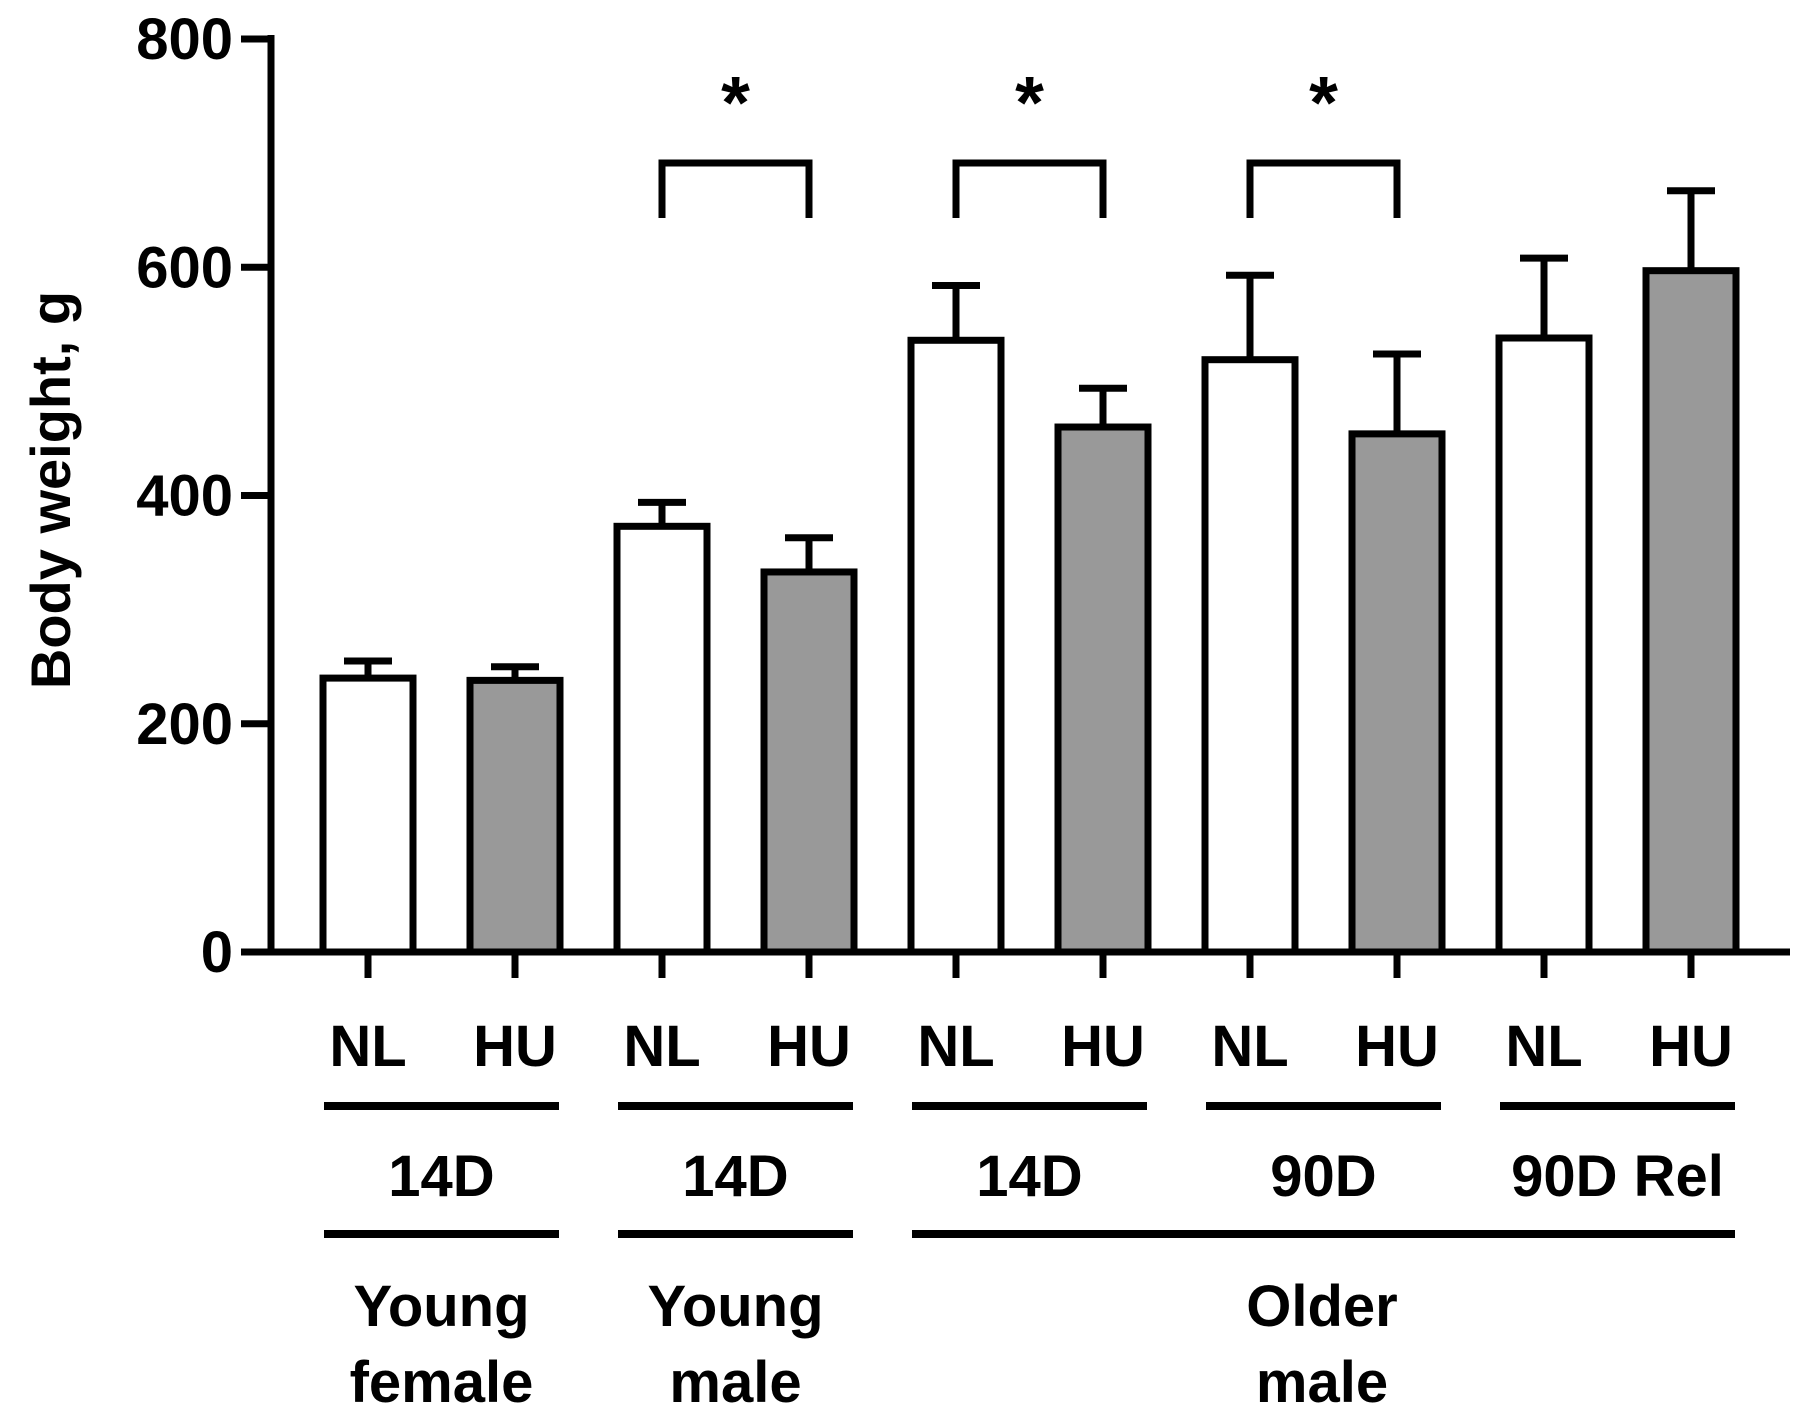 This screenshot has width=1800, height=1423. What do you see at coordinates (1617, 1176) in the screenshot?
I see `duration-label: 90D Rel` at bounding box center [1617, 1176].